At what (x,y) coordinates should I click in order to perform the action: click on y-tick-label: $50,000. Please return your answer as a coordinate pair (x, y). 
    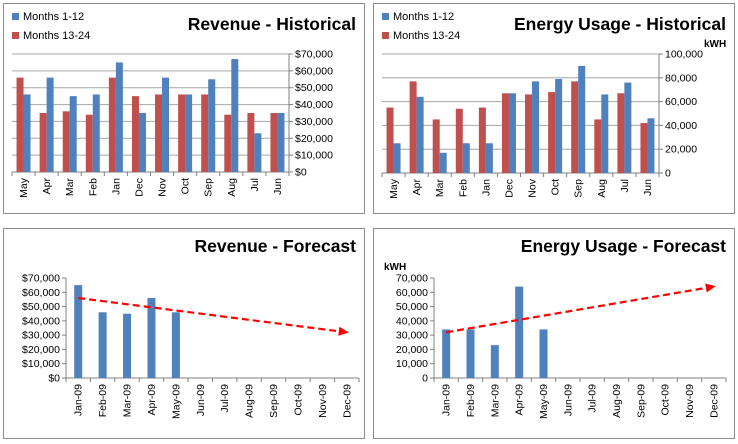
    Looking at the image, I should click on (314, 88).